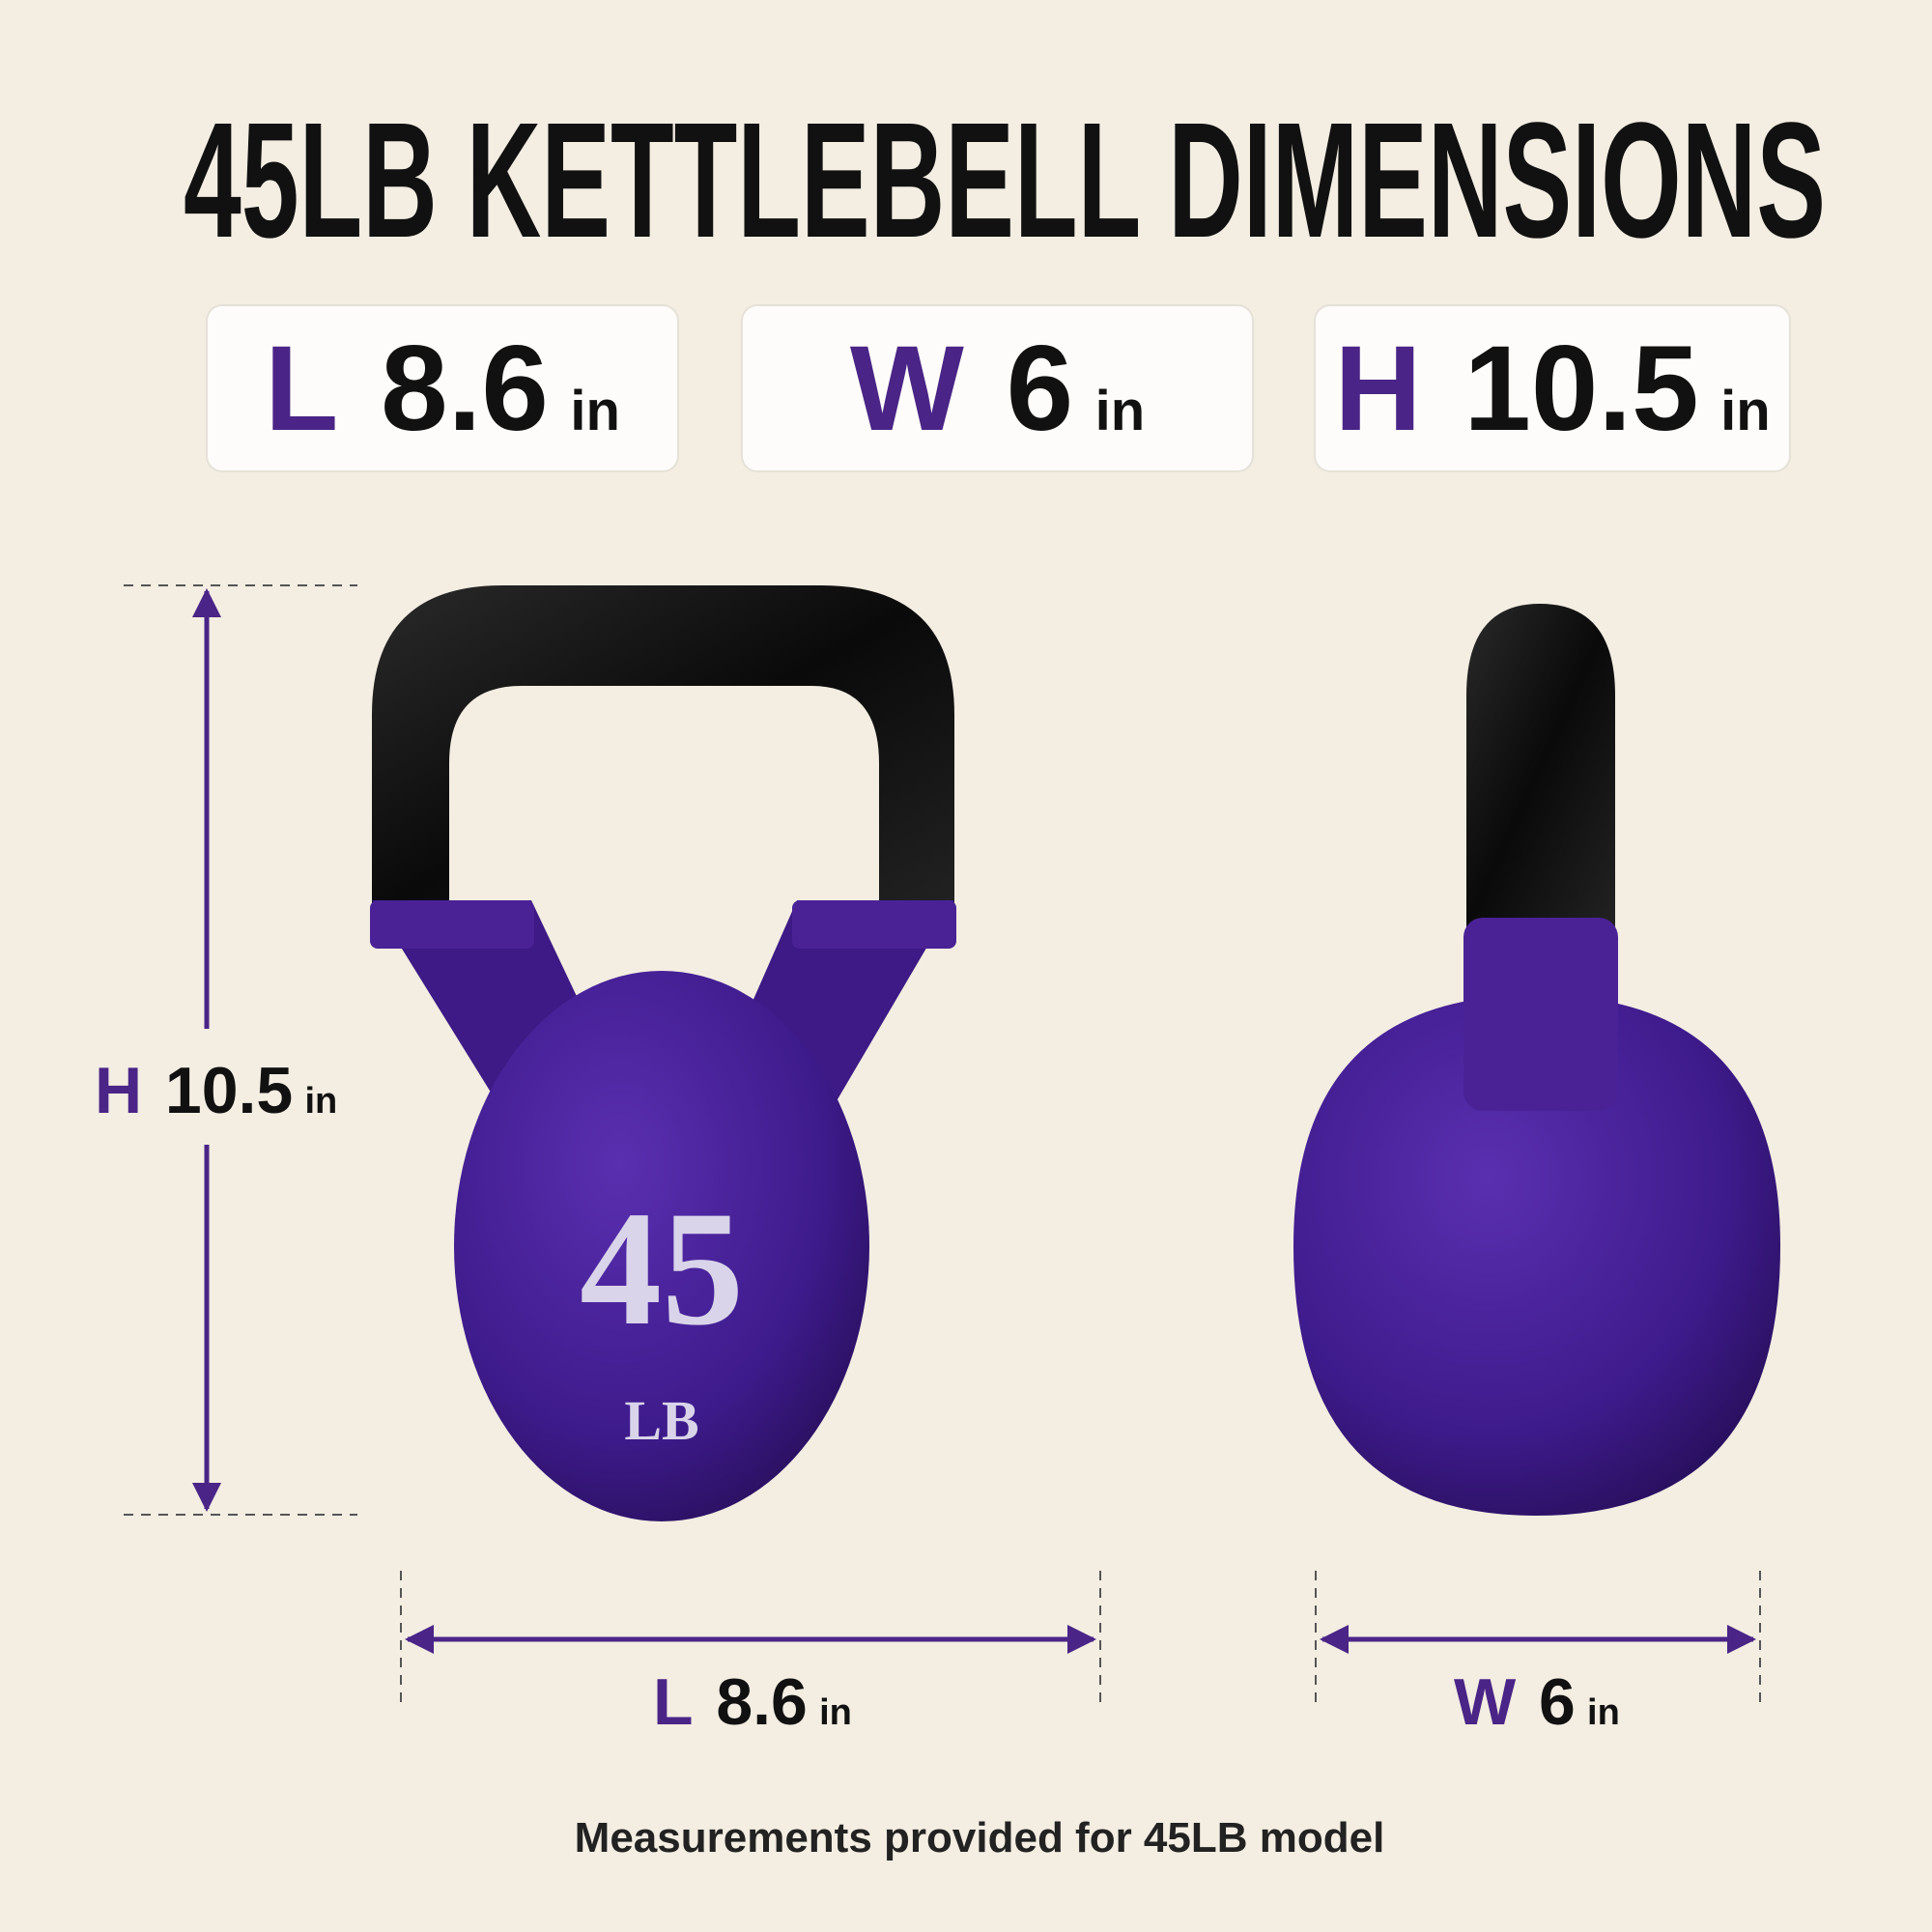 The height and width of the screenshot is (1932, 1932). I want to click on weight-unit: LB, so click(661, 1420).